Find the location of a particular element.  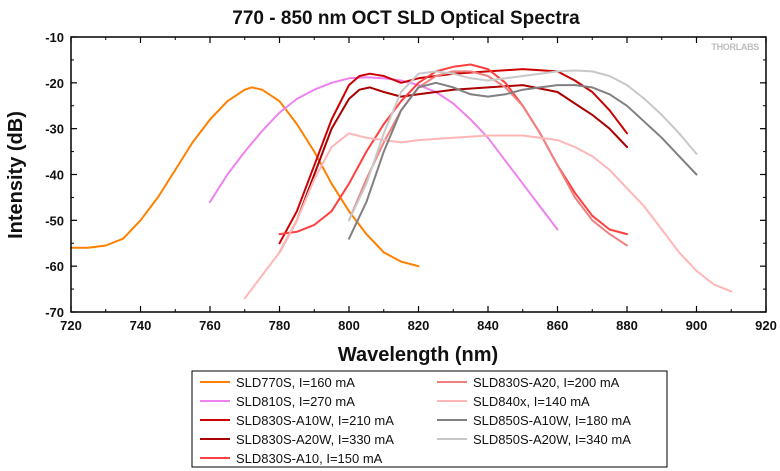

y-tick-label: -70 is located at coordinates (54, 312).